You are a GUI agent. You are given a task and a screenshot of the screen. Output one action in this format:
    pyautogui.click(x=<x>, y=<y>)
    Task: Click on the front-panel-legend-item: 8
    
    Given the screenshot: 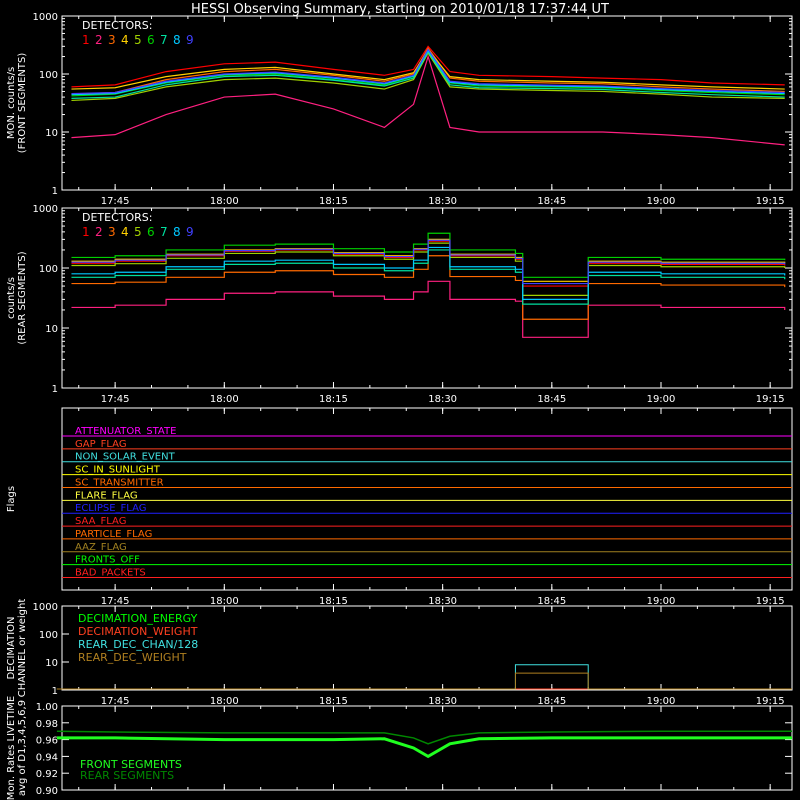 What is the action you would take?
    pyautogui.click(x=177, y=40)
    